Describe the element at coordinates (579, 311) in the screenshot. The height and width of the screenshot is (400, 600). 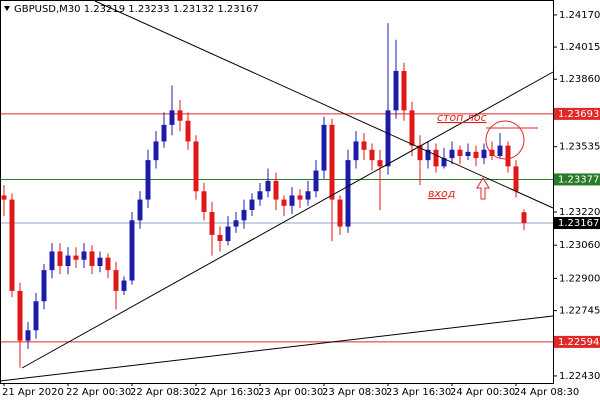
I see `y-tick-label: 1.22745` at that location.